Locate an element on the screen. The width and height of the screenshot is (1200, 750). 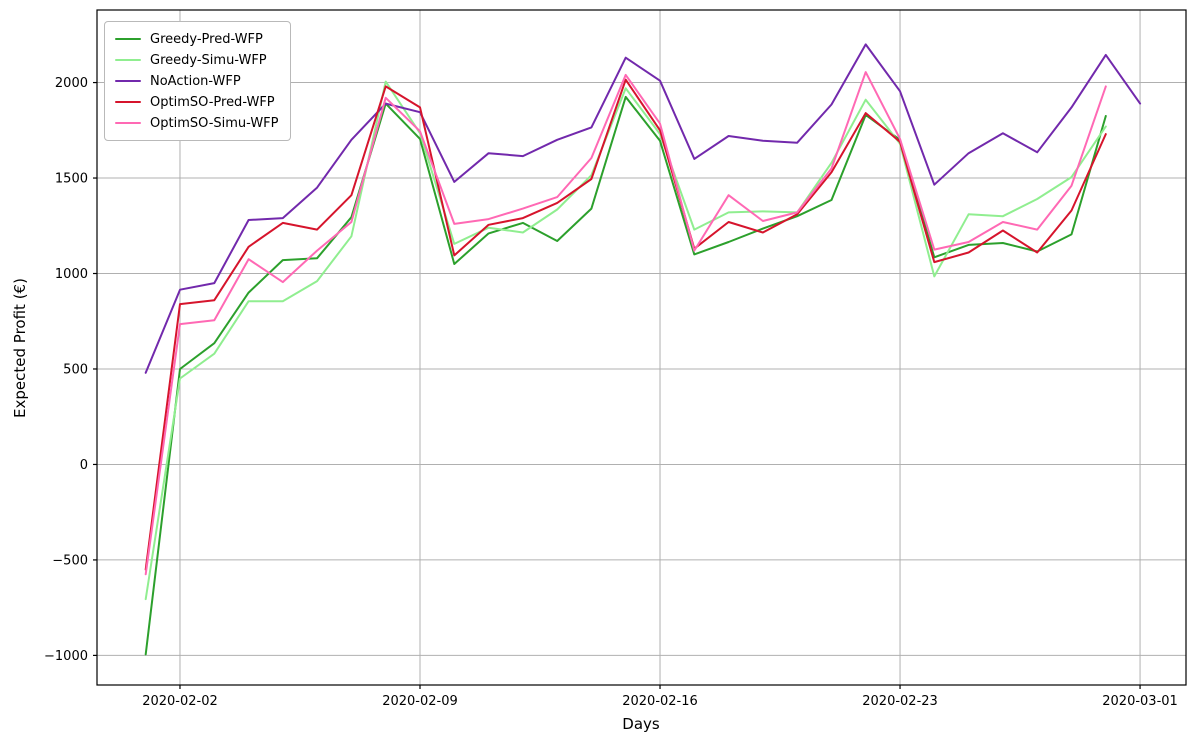
y-tick-label: −1000 is located at coordinates (66, 656).